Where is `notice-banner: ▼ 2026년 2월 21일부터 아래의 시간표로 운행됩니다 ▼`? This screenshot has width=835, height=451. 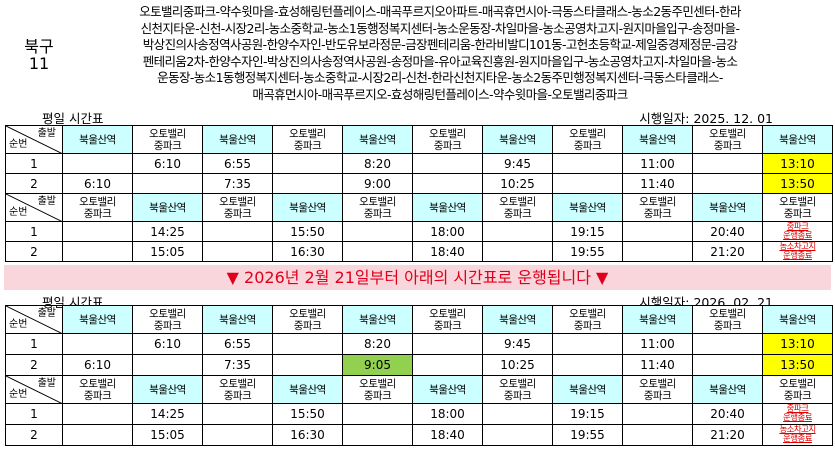
notice-banner: ▼ 2026년 2월 21일부터 아래의 시간표로 운행됩니다 ▼ is located at coordinates (417, 277).